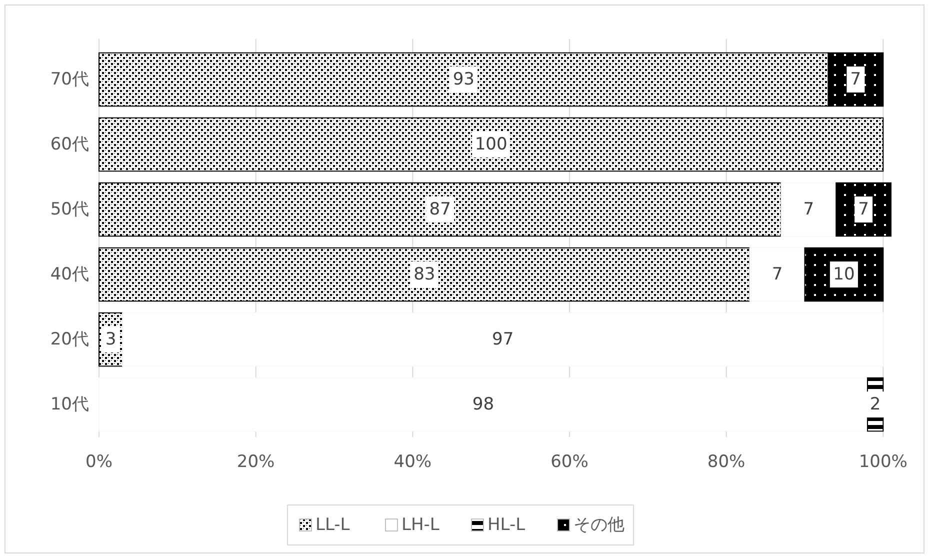 The image size is (931, 560). I want to click on legend-label: その他, so click(599, 525).